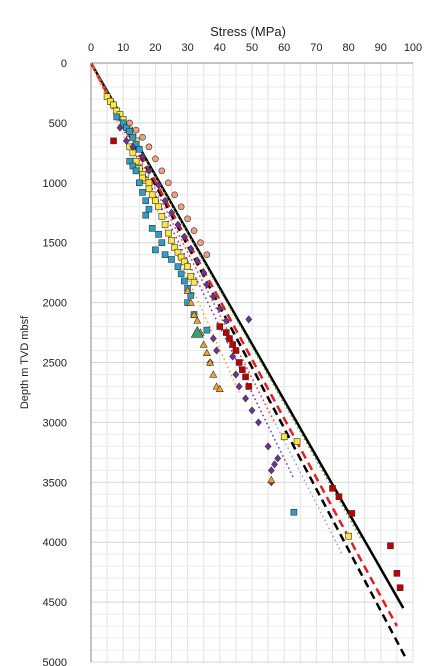  I want to click on x-tick-label: 60, so click(284, 48).